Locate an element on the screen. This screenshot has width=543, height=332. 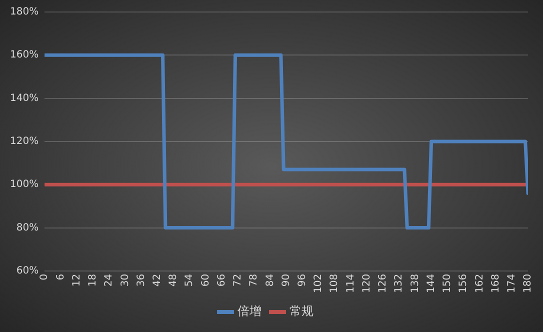
x-tick-label: 54 is located at coordinates (190, 280).